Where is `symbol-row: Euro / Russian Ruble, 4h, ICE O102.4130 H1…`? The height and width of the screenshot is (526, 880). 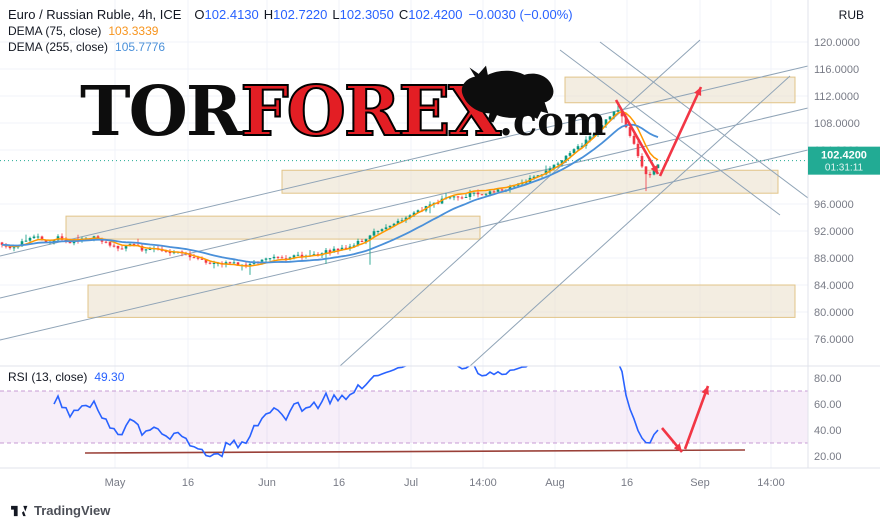 symbol-row: Euro / Russian Ruble, 4h, ICE O102.4130 H1… is located at coordinates (290, 14).